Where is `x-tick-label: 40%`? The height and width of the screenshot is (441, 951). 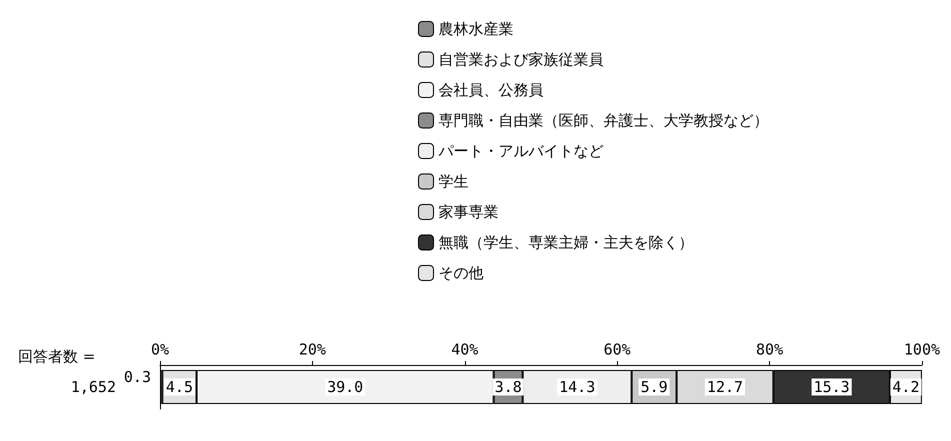
x-tick-label: 40% is located at coordinates (464, 349).